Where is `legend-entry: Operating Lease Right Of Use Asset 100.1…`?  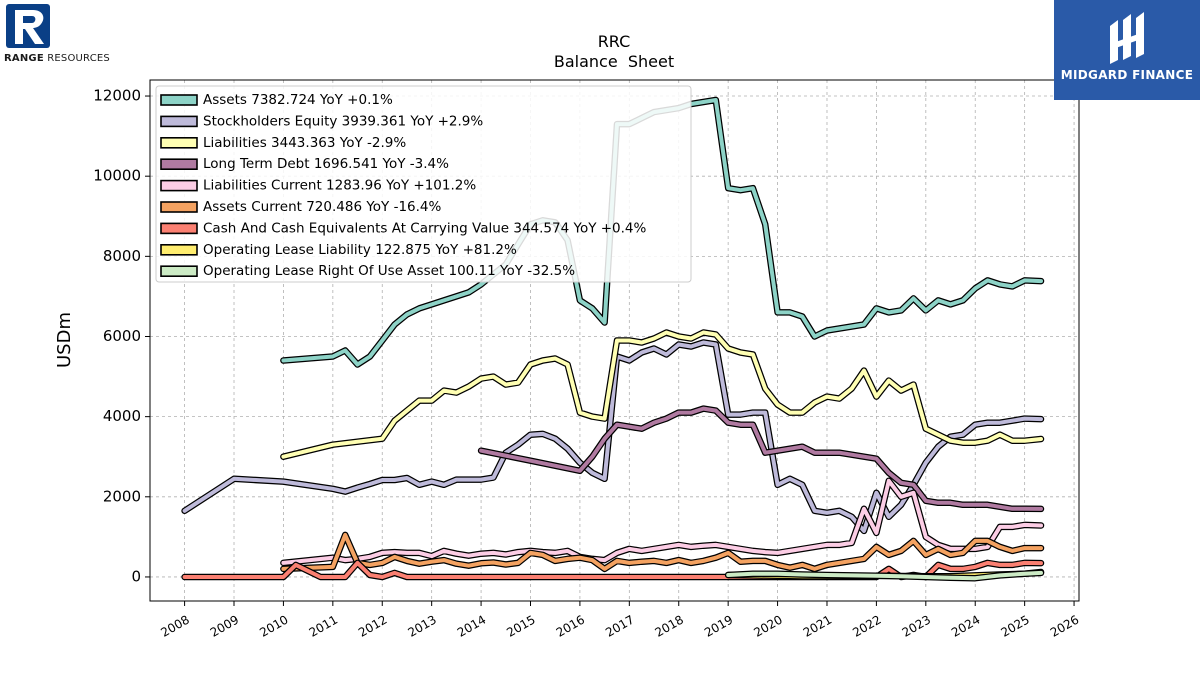 legend-entry: Operating Lease Right Of Use Asset 100.1… is located at coordinates (389, 271).